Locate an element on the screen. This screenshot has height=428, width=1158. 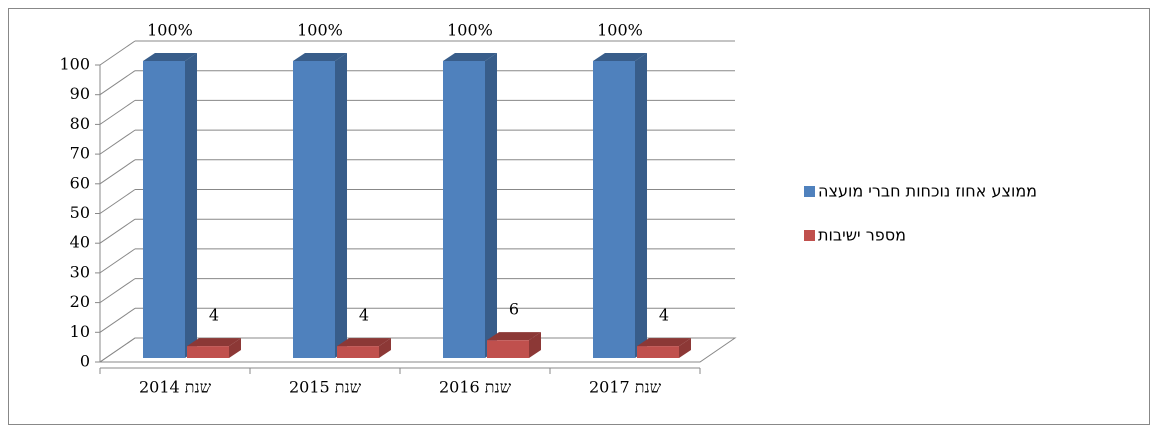
legend-label: מספר ישיבות is located at coordinates (862, 235).